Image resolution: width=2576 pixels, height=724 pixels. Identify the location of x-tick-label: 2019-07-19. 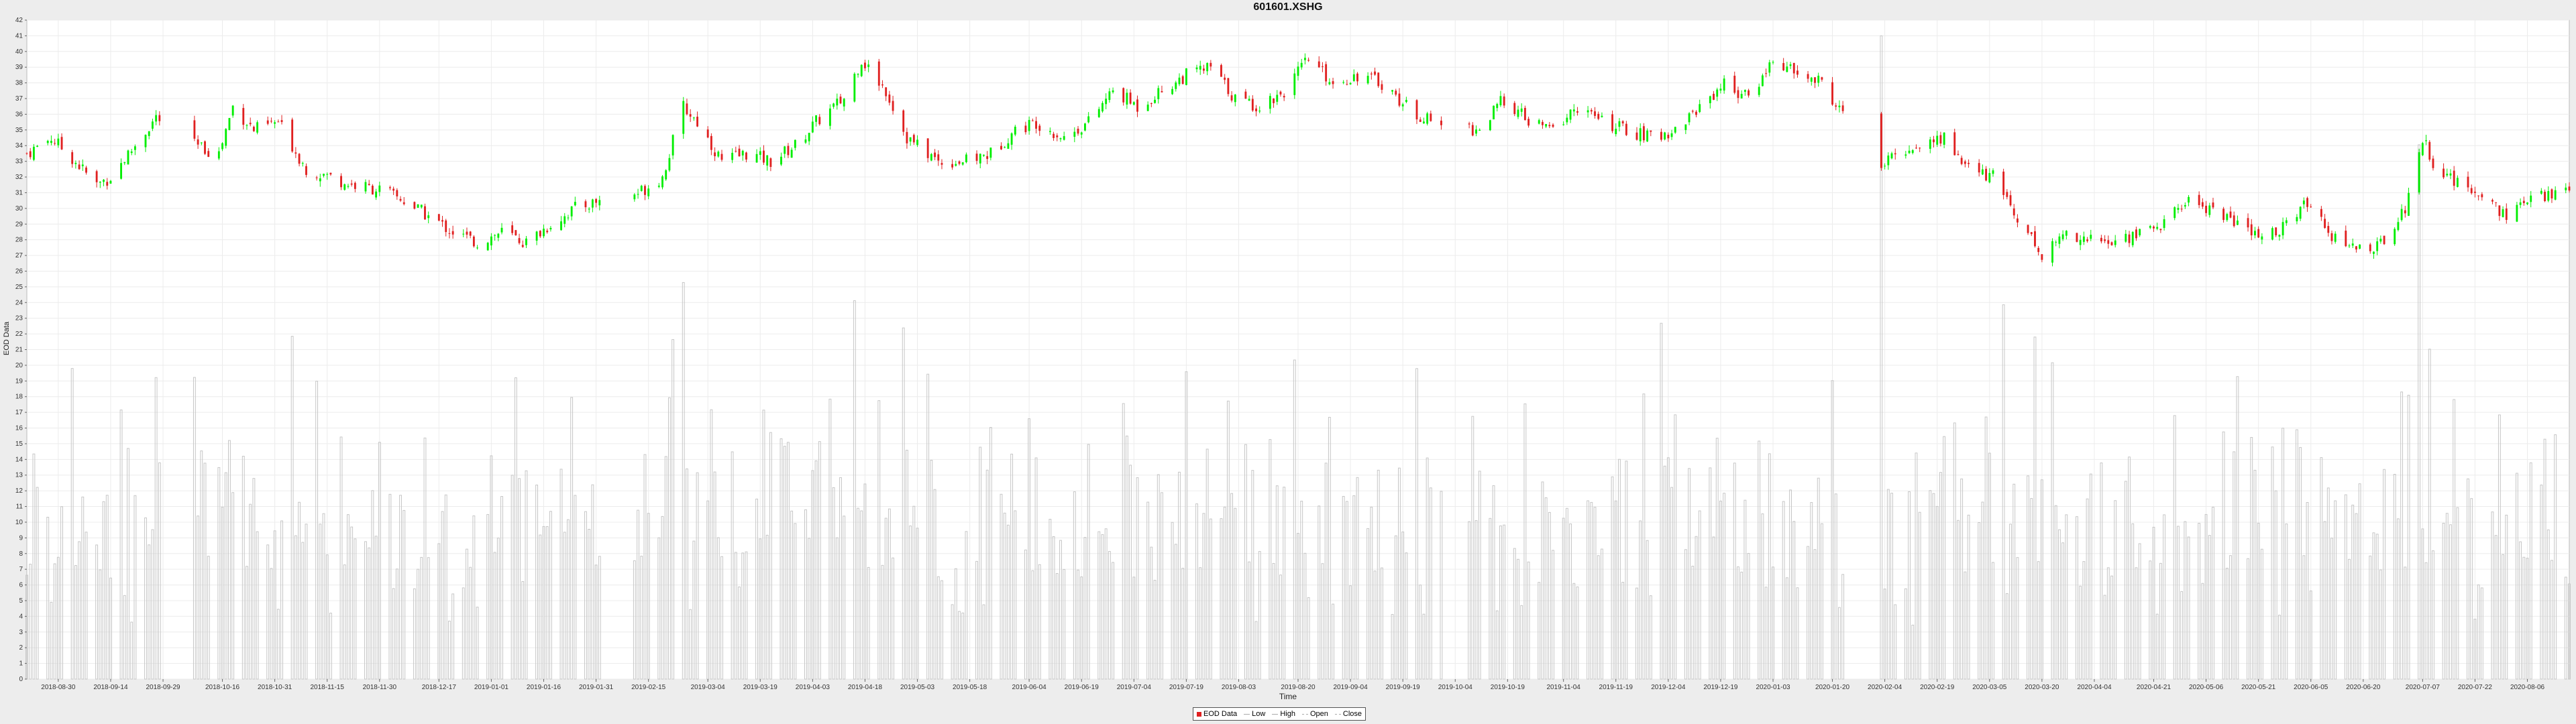
(1186, 687).